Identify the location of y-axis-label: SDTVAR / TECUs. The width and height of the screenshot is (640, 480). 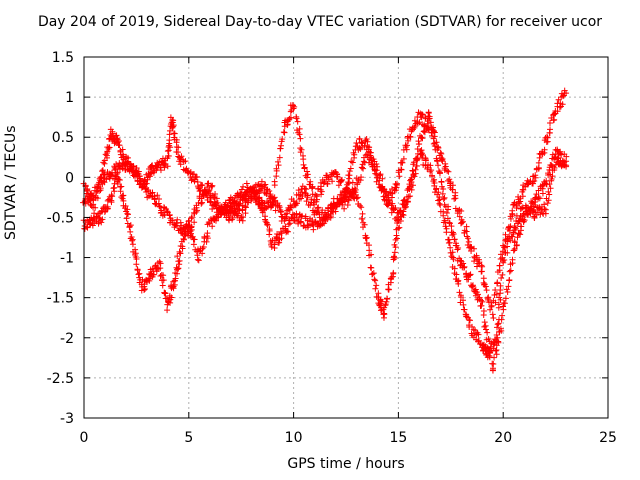
(11, 182).